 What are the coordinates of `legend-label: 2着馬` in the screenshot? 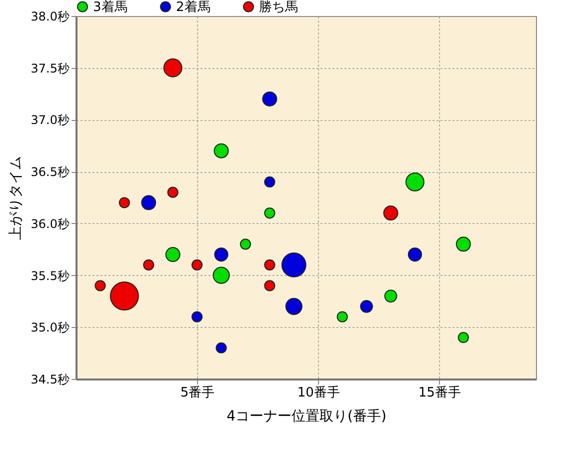 It's located at (193, 7).